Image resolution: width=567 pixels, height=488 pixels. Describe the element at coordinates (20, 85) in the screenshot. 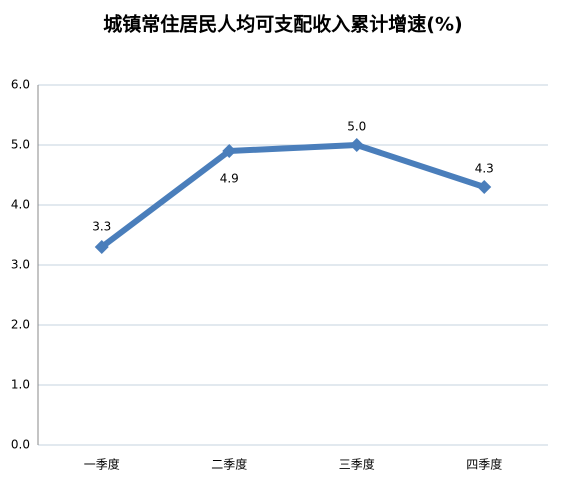

I see `y-tick-label: 6.0` at that location.